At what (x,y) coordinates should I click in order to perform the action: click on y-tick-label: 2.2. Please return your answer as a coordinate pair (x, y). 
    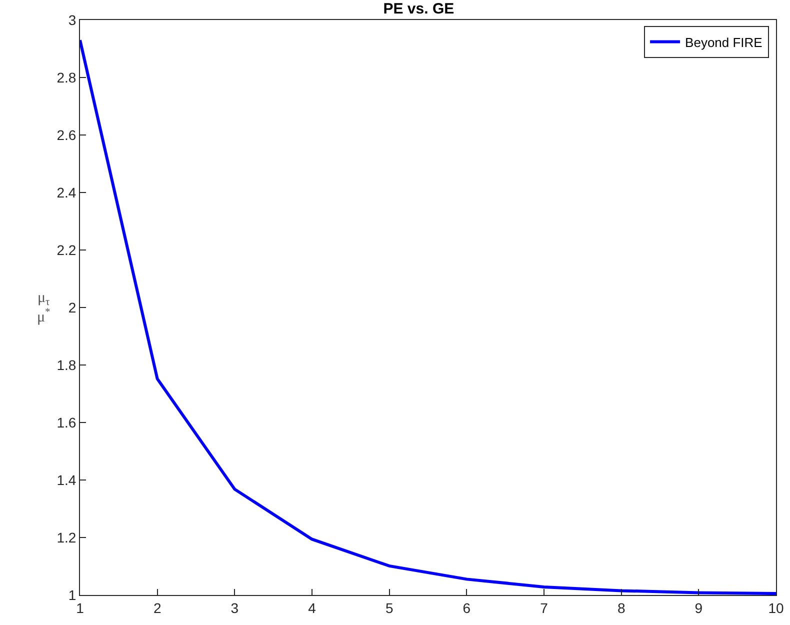
    Looking at the image, I should click on (66, 250).